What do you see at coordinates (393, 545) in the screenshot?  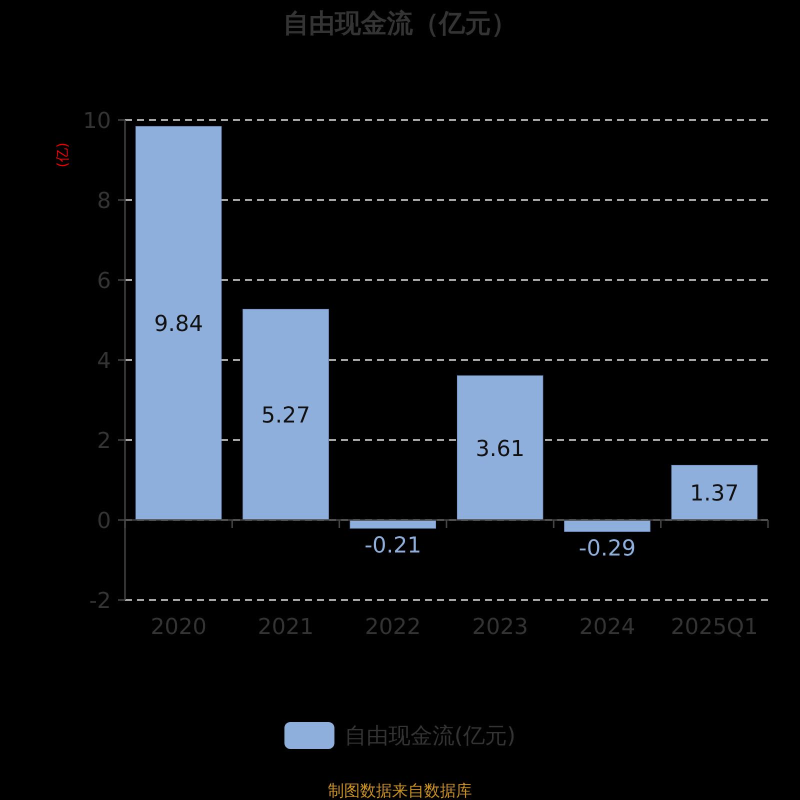 I see `data-label: -0.21` at bounding box center [393, 545].